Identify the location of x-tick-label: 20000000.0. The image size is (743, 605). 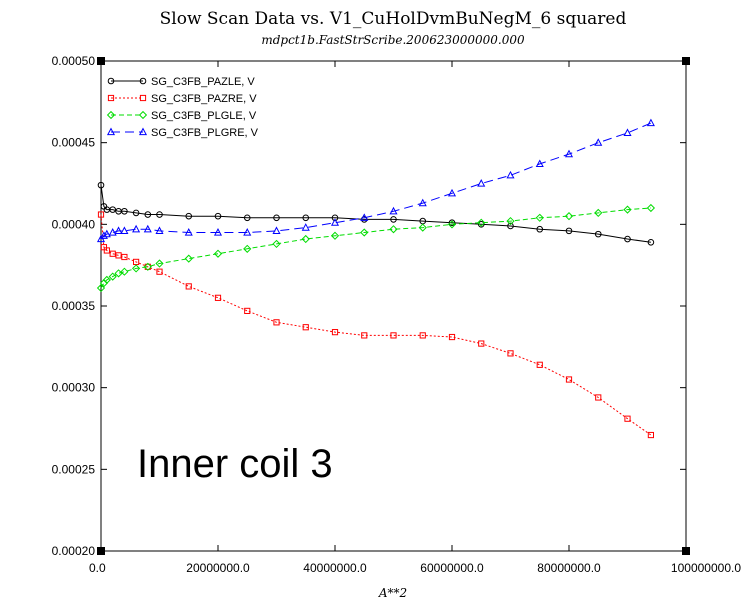
(218, 568).